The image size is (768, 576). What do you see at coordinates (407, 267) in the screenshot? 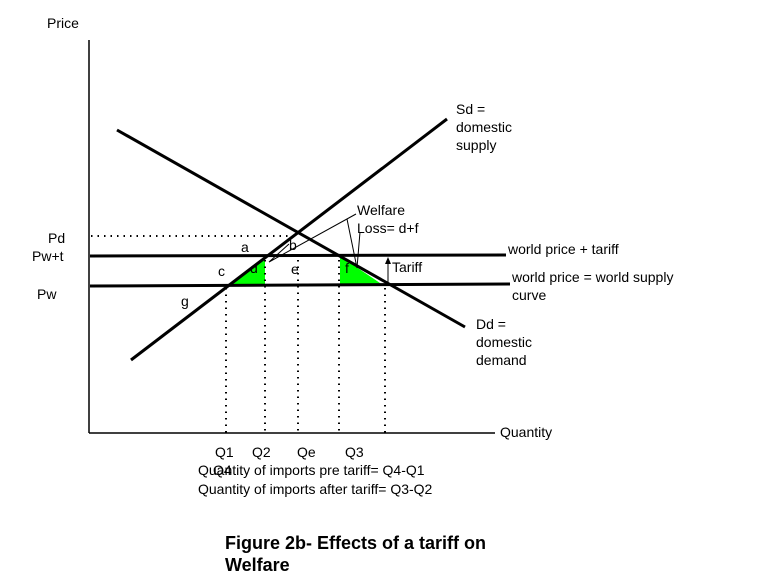
I see `tariff-label: Tariff` at bounding box center [407, 267].